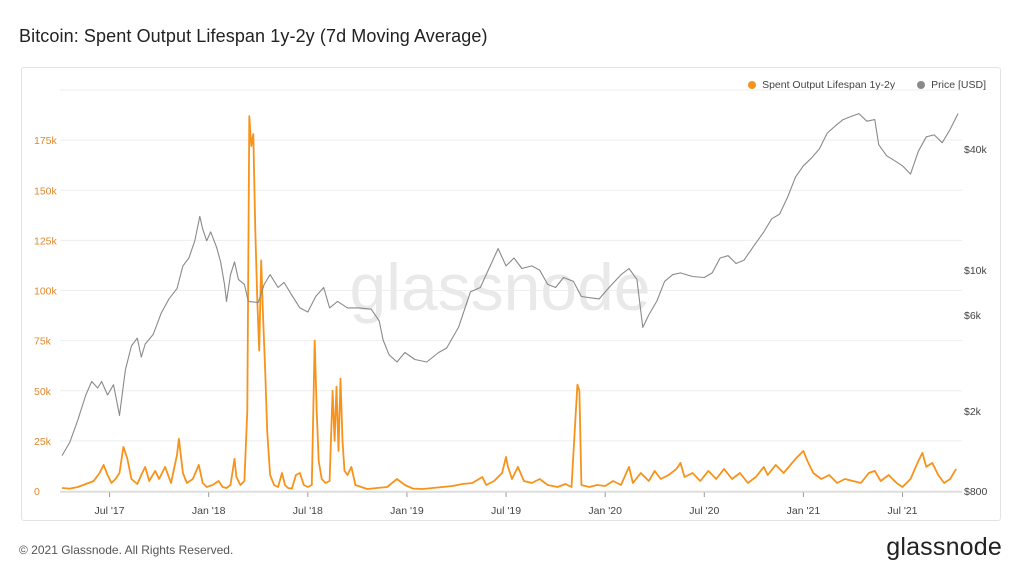  What do you see at coordinates (46, 141) in the screenshot?
I see `y-left-tick-label: 175k` at bounding box center [46, 141].